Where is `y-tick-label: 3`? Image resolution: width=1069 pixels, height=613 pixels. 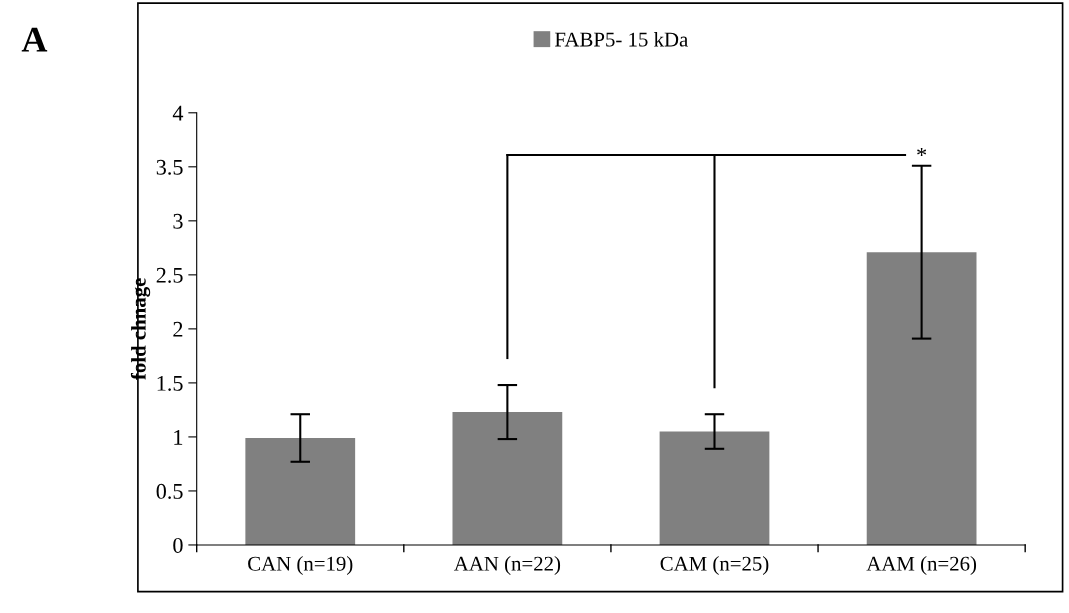 y-tick-label: 3 is located at coordinates (178, 221).